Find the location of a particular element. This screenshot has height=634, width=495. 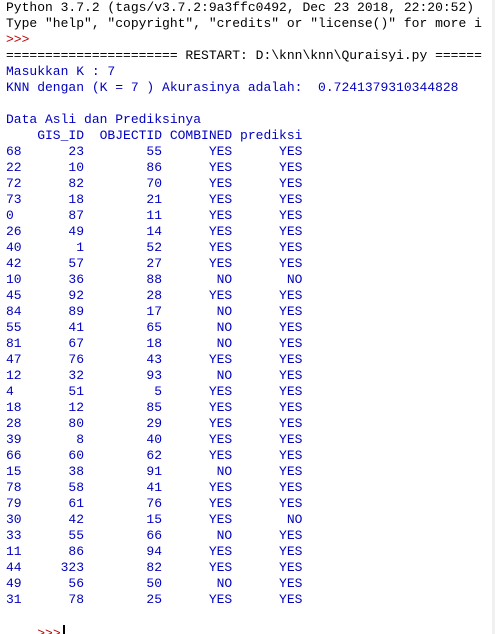

prompt-text: >>> is located at coordinates (49, 630).